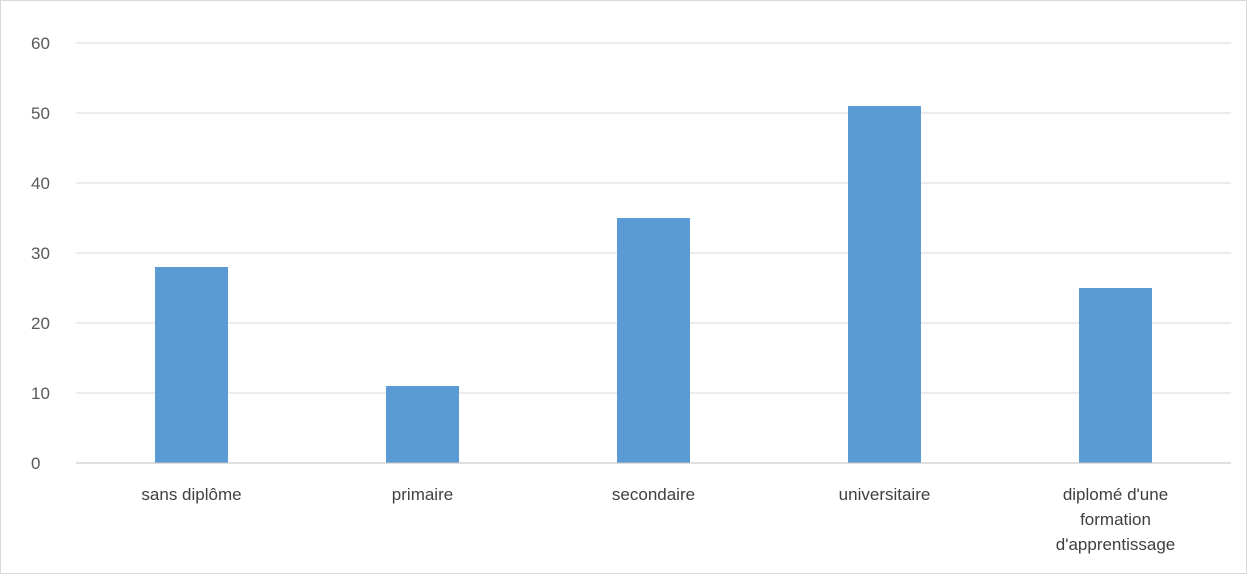 The width and height of the screenshot is (1247, 574). I want to click on x-category-label: primaire, so click(422, 494).